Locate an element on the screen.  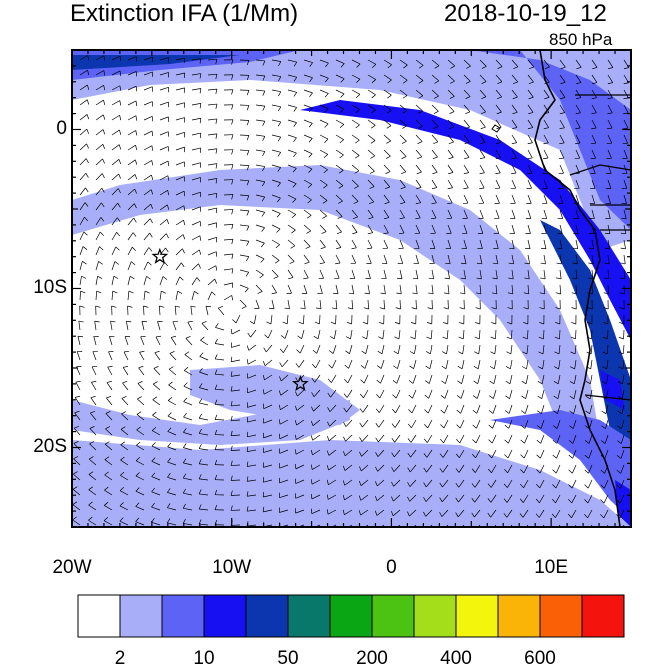
lon-label: 10E is located at coordinates (551, 568).